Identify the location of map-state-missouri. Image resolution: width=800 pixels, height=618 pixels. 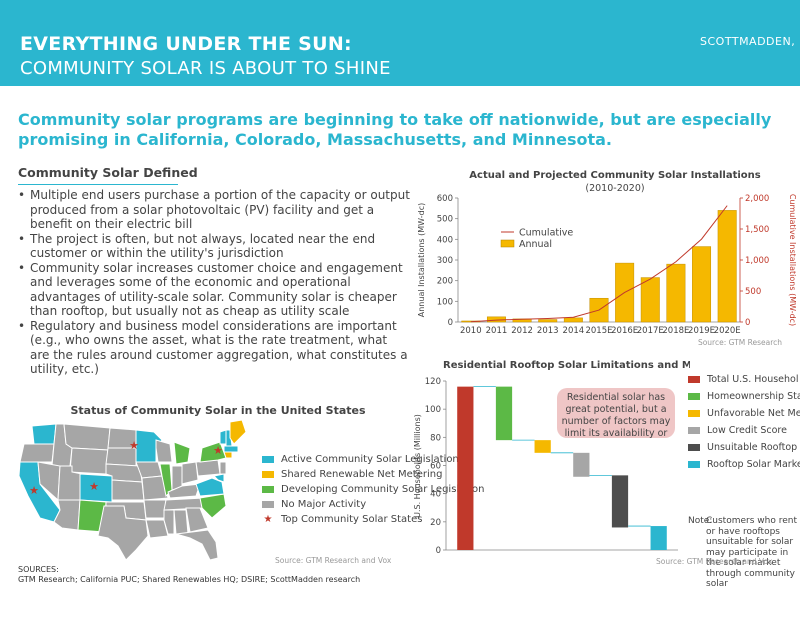
(155, 488).